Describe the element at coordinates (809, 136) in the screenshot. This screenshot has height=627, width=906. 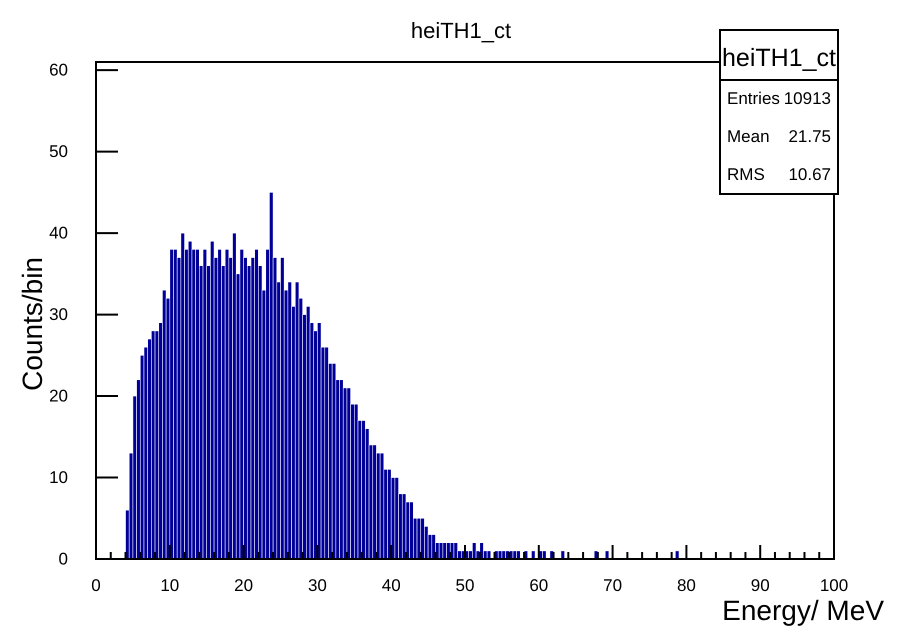
I see `annotation: 21.75` at that location.